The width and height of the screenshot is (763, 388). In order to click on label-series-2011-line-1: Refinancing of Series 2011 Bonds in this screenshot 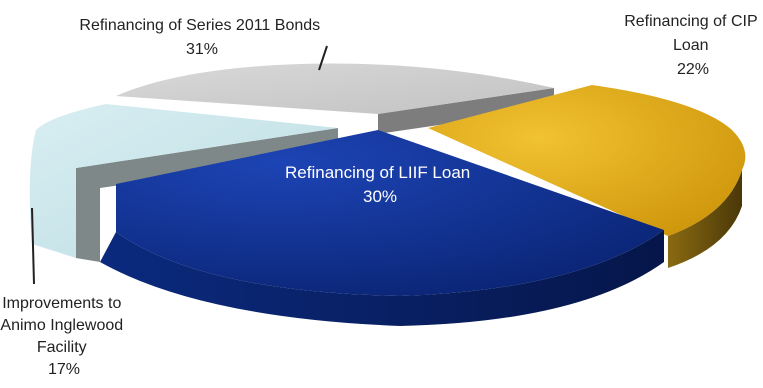, I will do `click(199, 25)`.